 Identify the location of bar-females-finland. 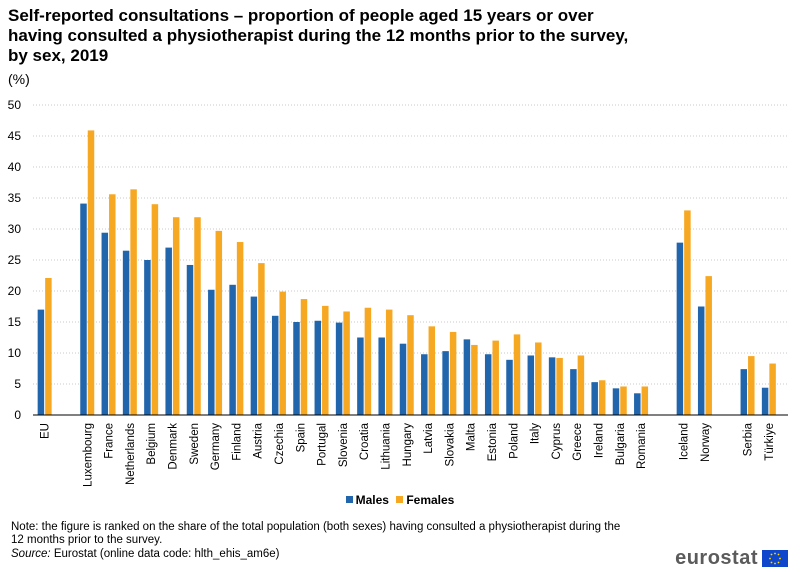
(240, 328).